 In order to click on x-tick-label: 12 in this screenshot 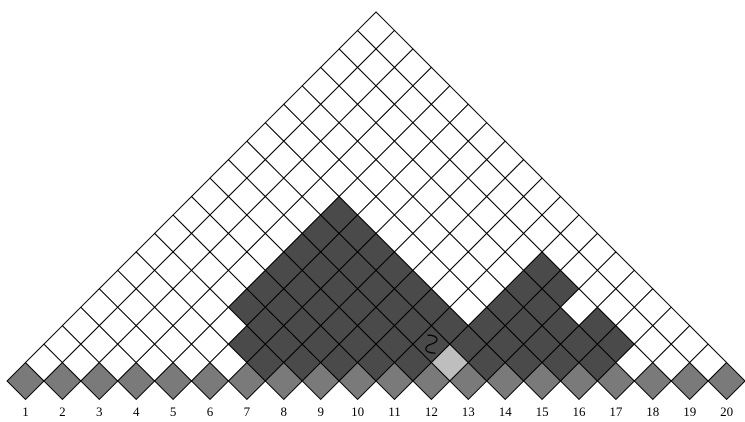, I will do `click(431, 411)`.